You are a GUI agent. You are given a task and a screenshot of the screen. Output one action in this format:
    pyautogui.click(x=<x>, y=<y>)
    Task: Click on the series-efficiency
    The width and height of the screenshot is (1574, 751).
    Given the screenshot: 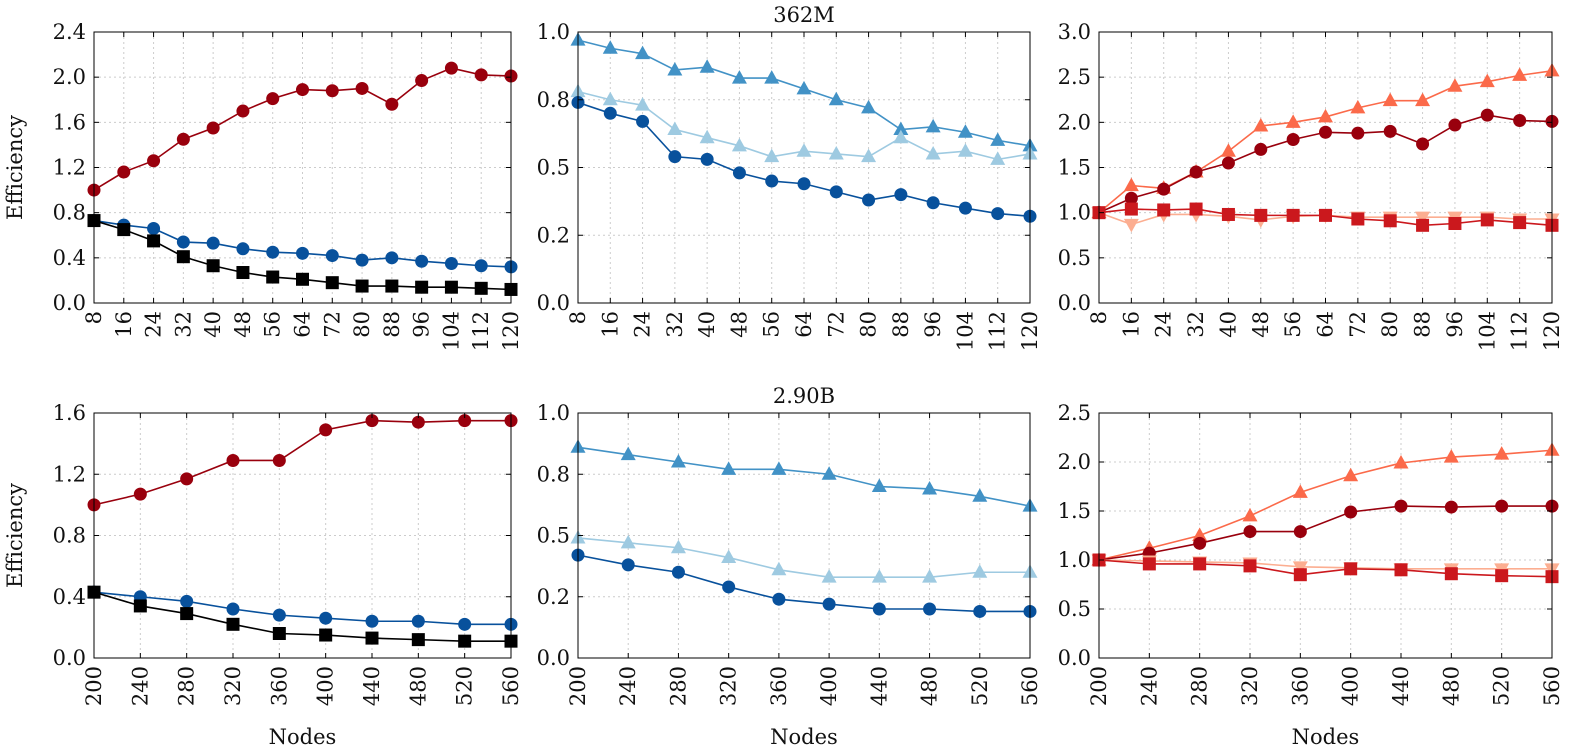 What is the action you would take?
    pyautogui.click(x=302, y=244)
    